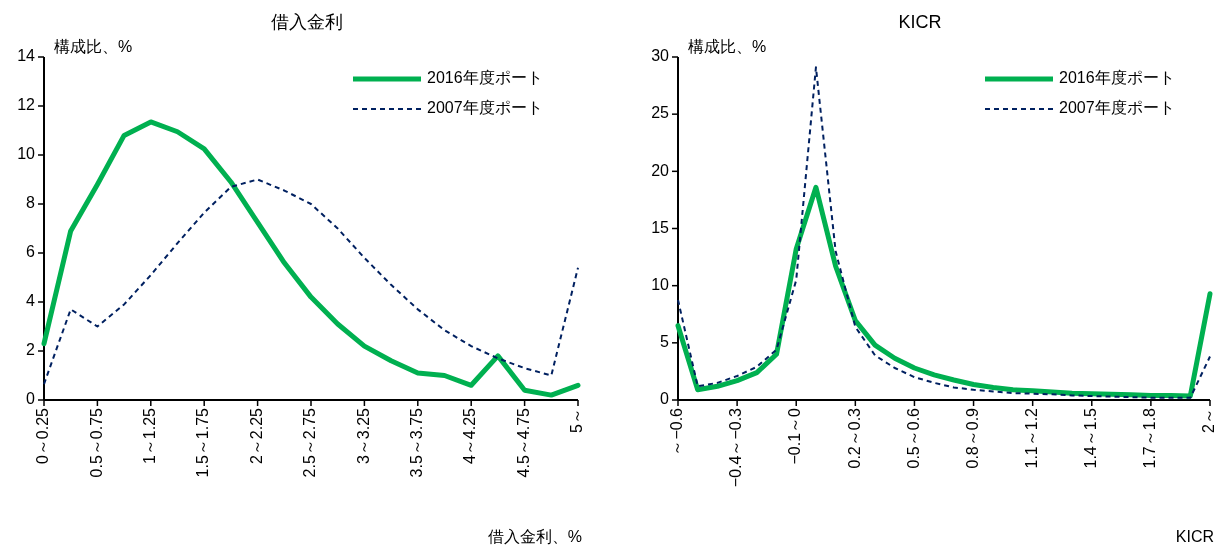  What do you see at coordinates (203, 442) in the screenshot?
I see `x-tick-label: 1.5～1.75` at bounding box center [203, 442].